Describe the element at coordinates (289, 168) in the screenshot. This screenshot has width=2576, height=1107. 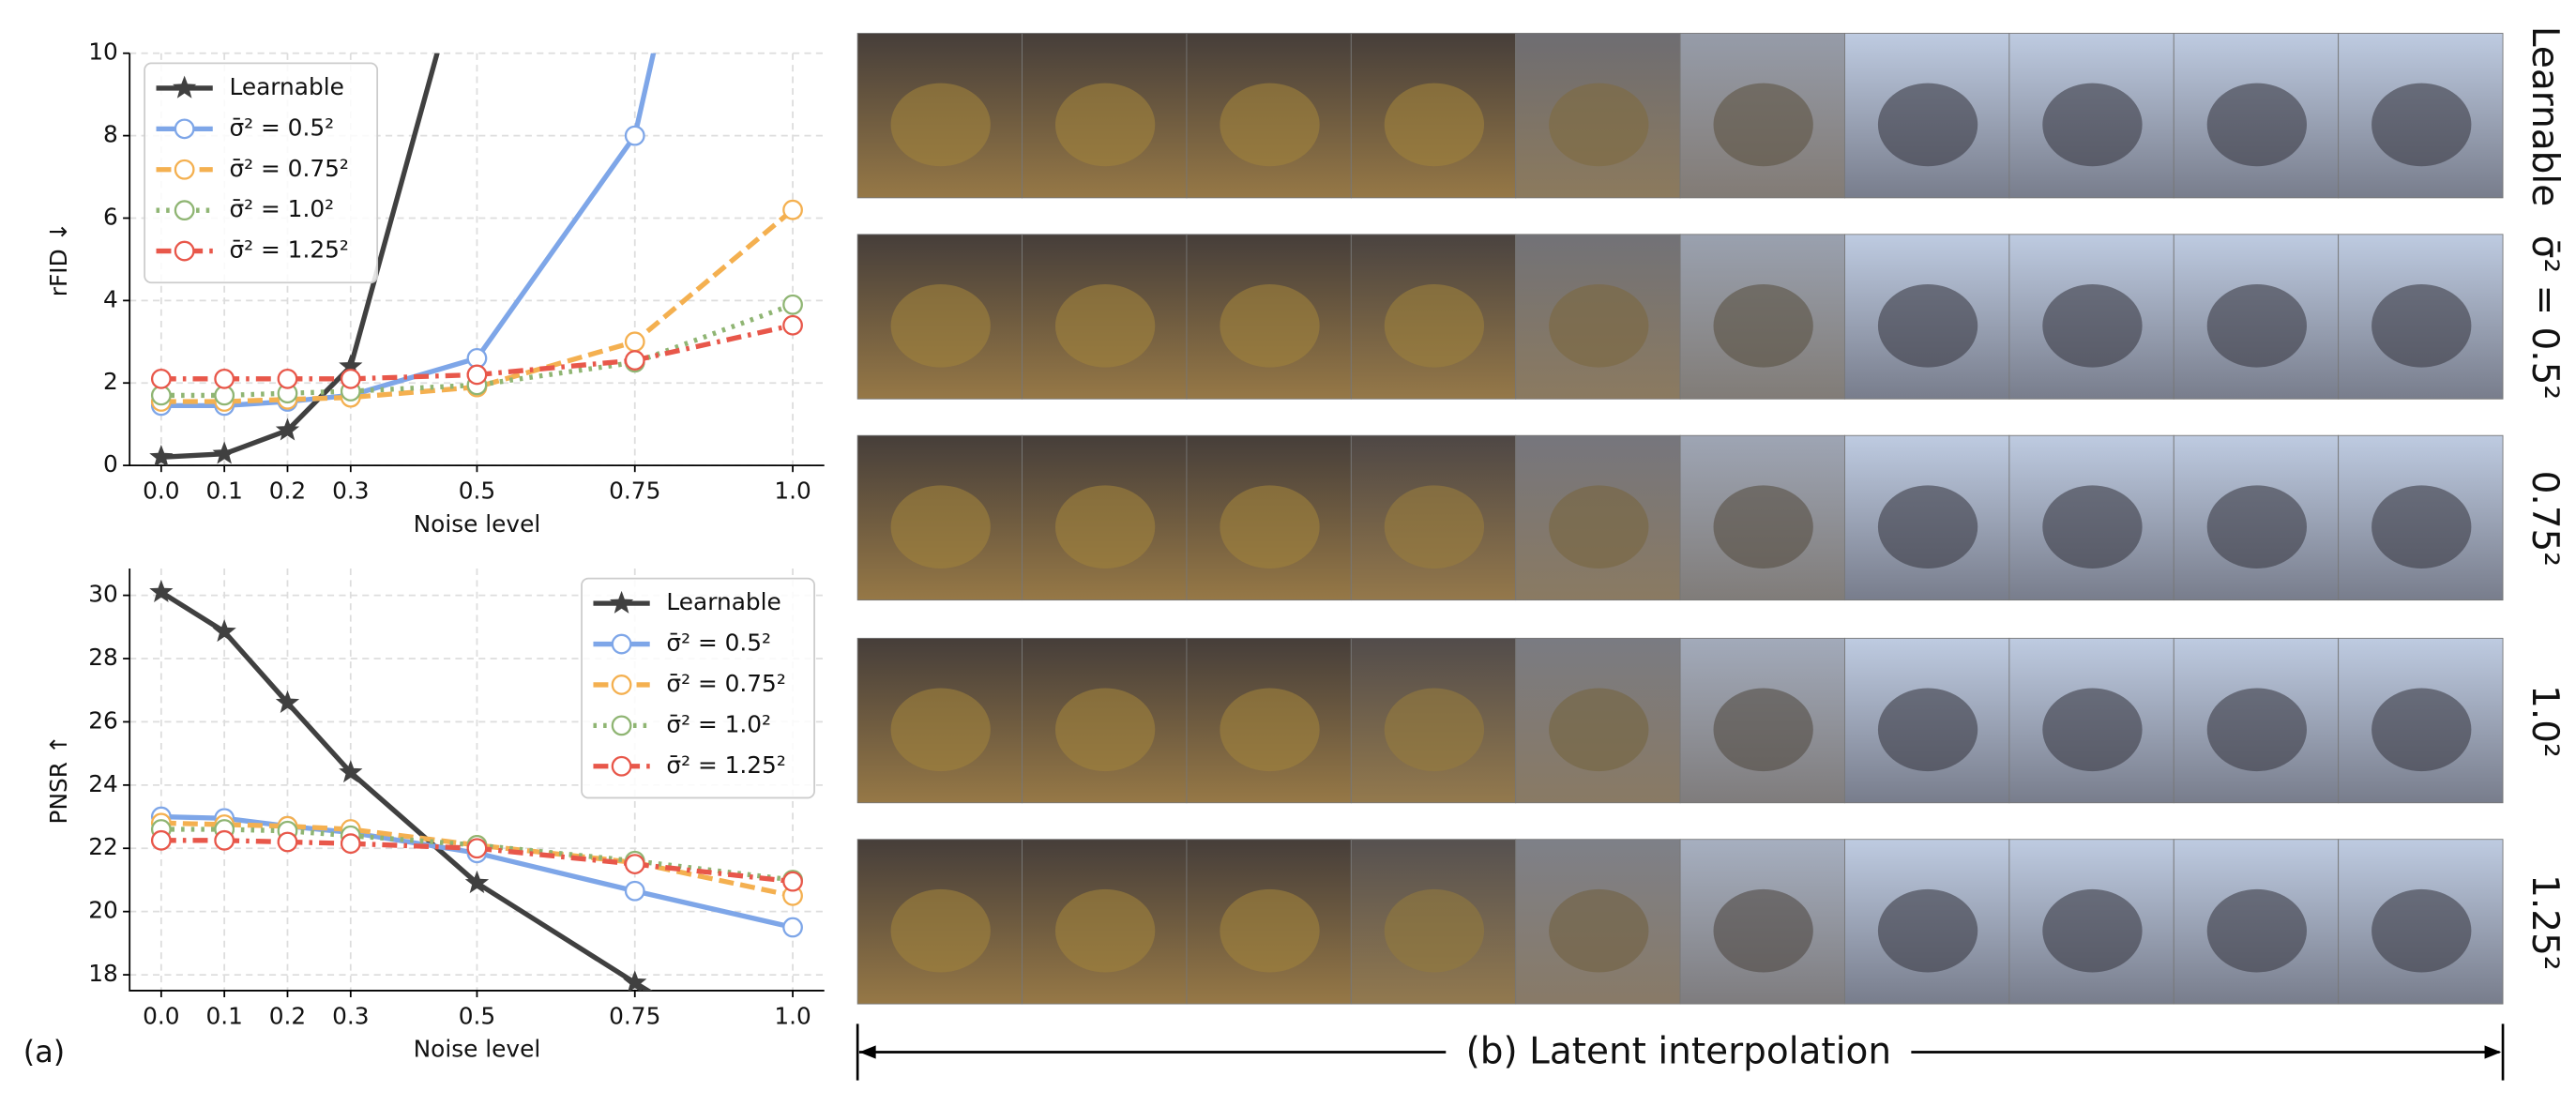
I see `legend-label: σ̄² = 0.75²` at that location.